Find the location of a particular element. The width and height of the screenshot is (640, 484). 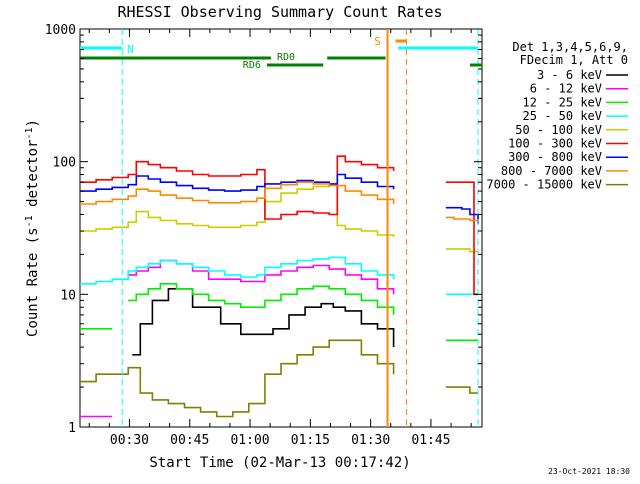

rd6-label: RD6 is located at coordinates (252, 65).